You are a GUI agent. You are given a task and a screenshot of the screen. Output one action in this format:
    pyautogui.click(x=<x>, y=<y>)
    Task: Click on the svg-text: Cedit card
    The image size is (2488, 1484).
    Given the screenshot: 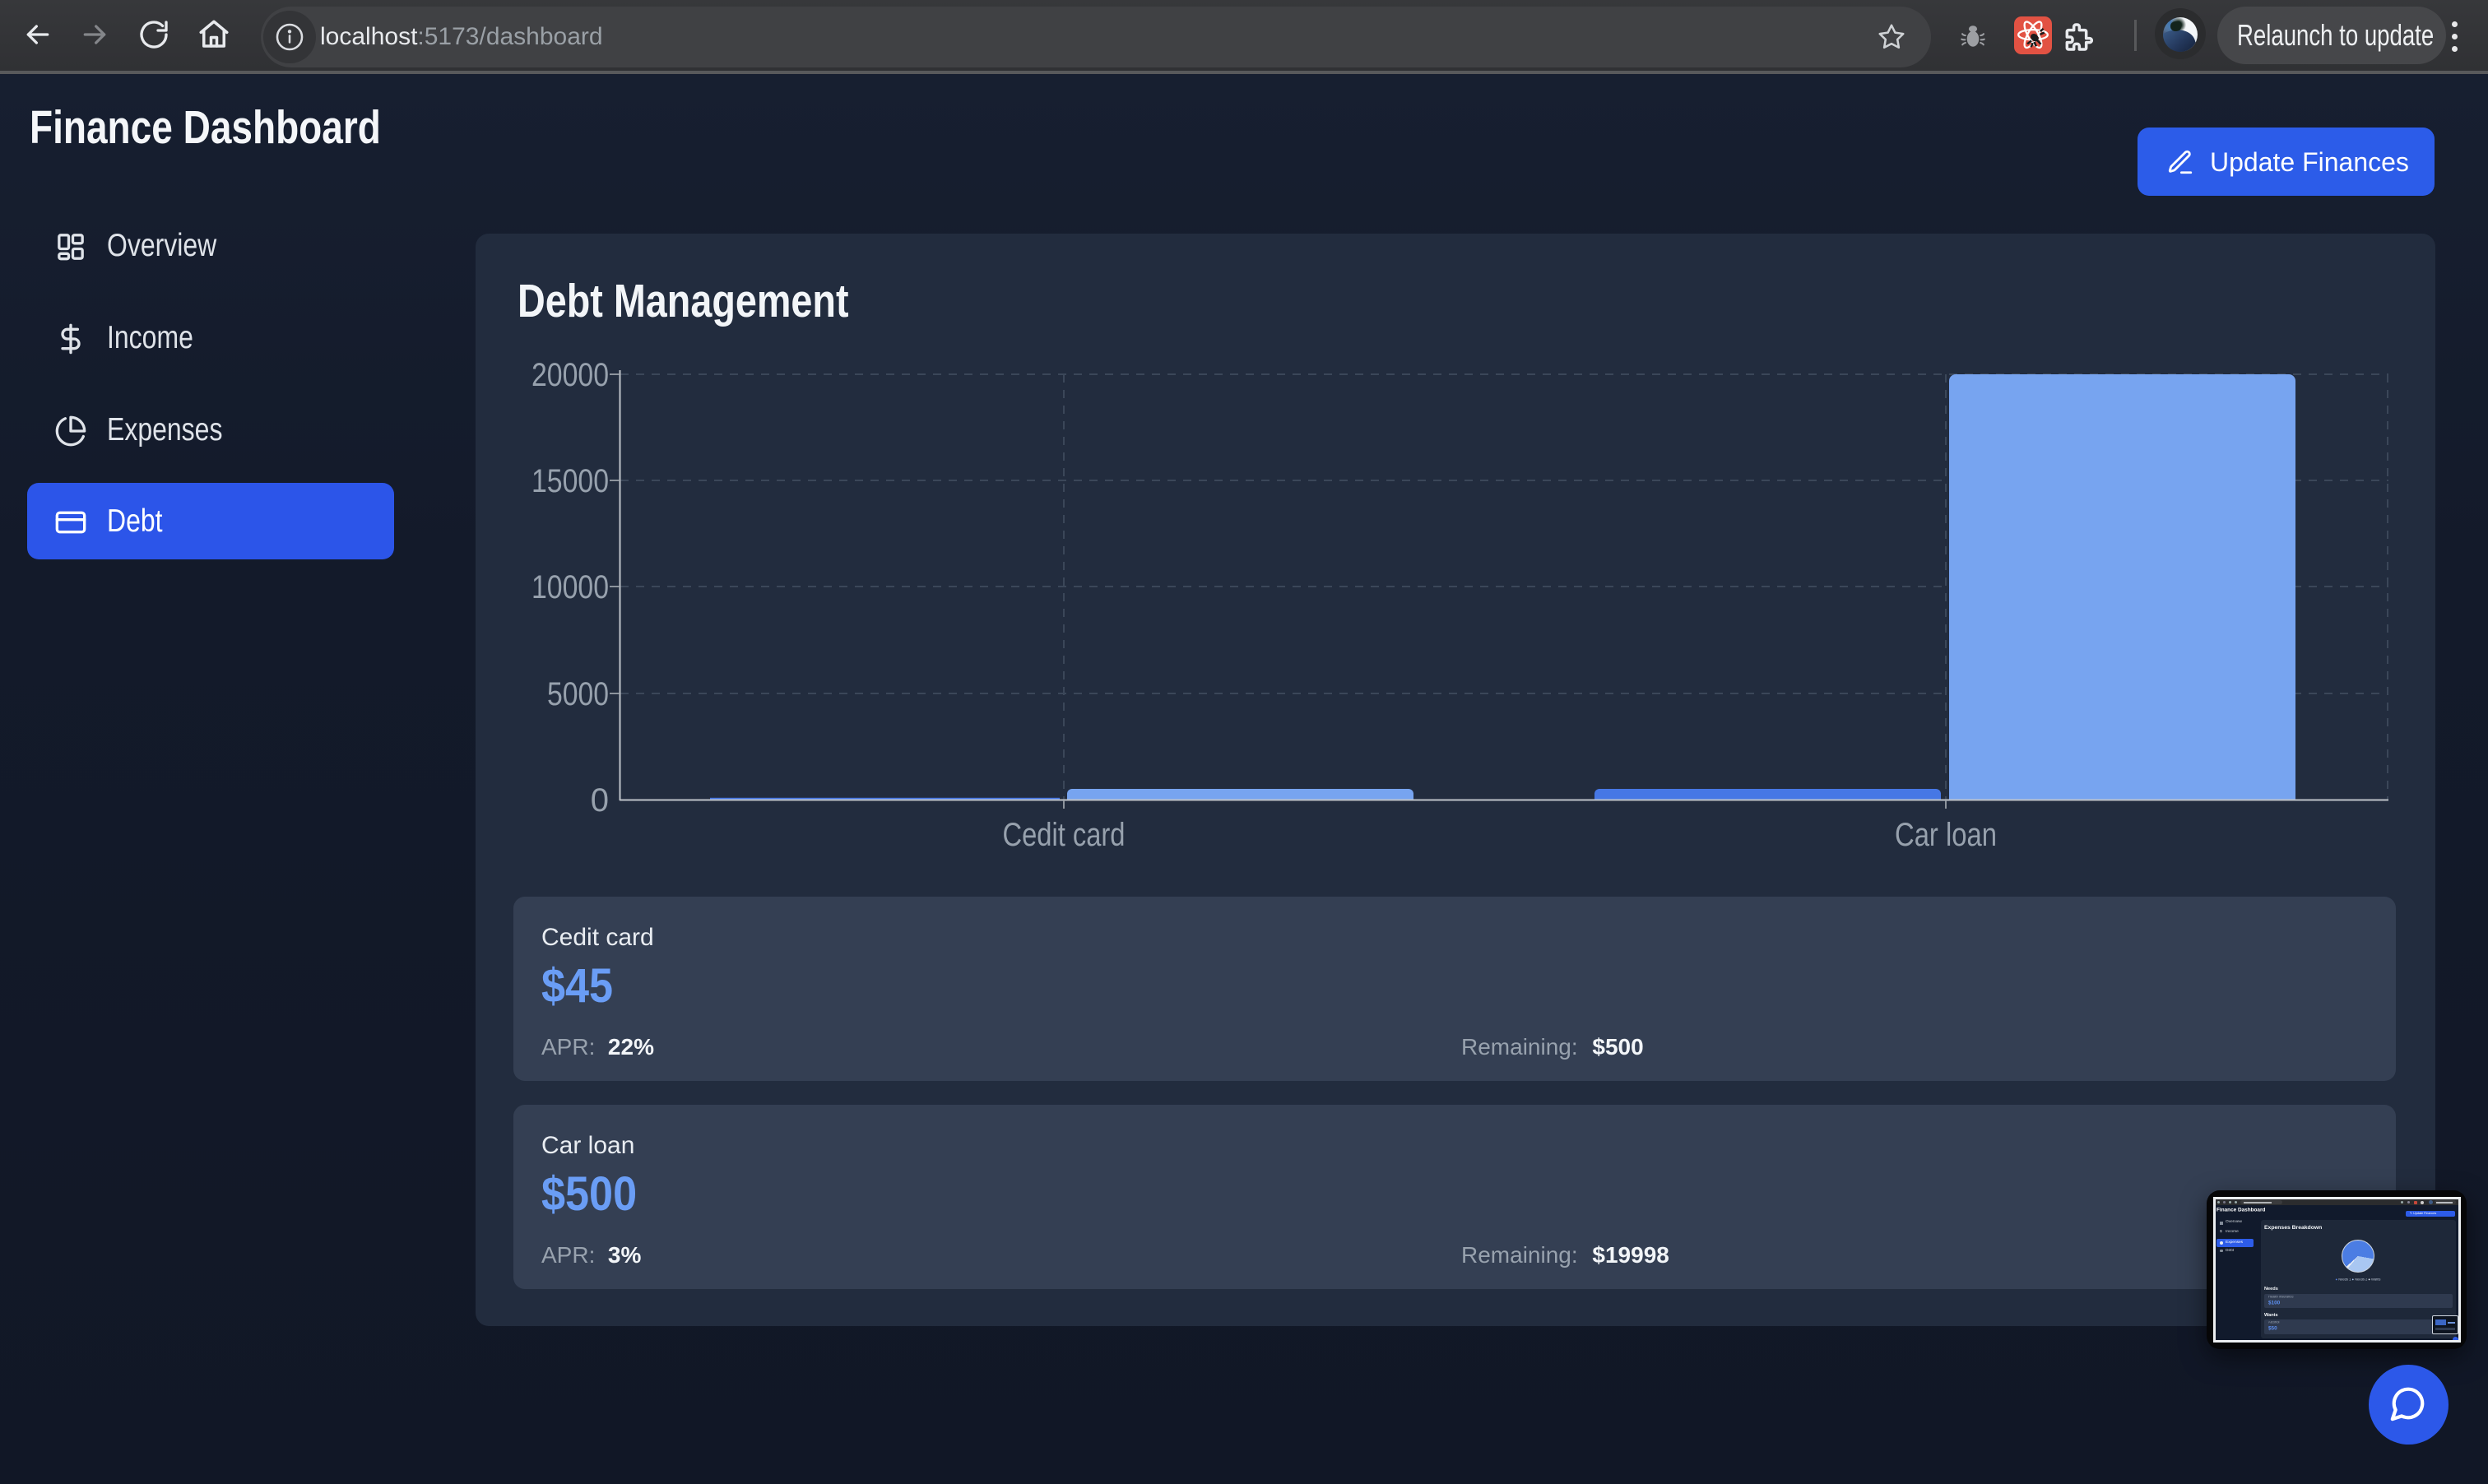 What is the action you would take?
    pyautogui.click(x=1065, y=835)
    